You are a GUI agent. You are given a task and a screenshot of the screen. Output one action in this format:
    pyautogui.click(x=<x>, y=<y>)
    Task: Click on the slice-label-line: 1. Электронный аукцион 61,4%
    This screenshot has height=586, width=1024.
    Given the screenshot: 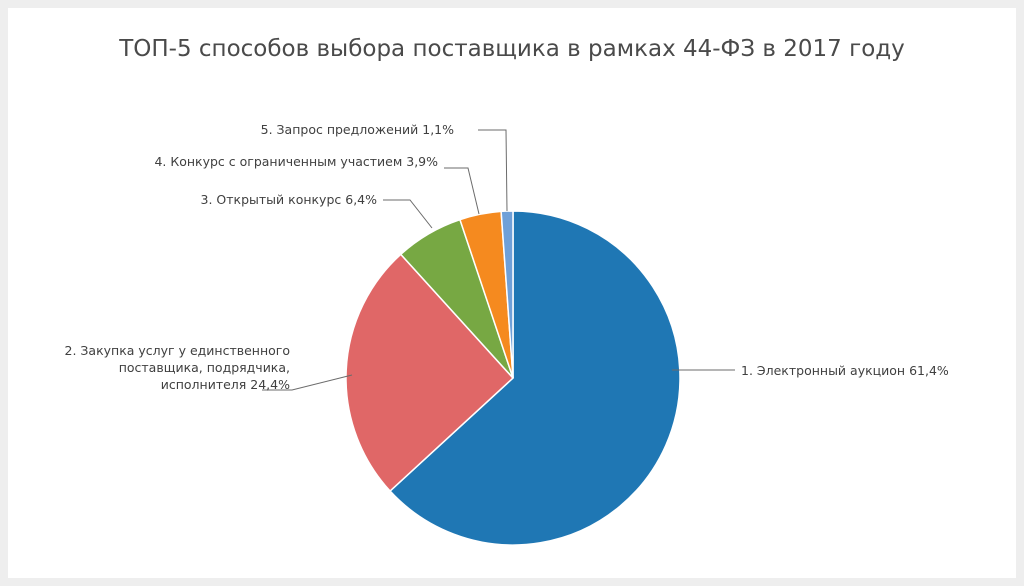 What is the action you would take?
    pyautogui.click(x=845, y=370)
    